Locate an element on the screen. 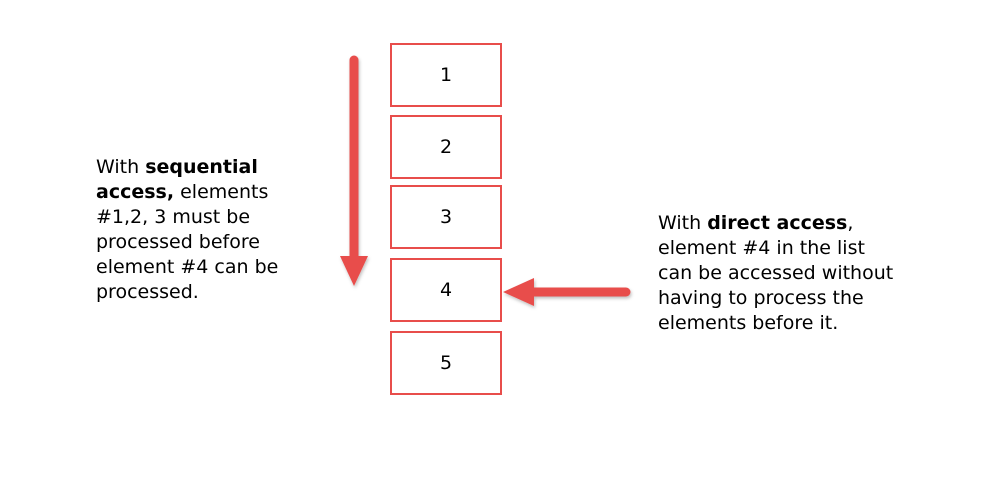 This screenshot has height=500, width=1000. list-element-2: 2 is located at coordinates (446, 147).